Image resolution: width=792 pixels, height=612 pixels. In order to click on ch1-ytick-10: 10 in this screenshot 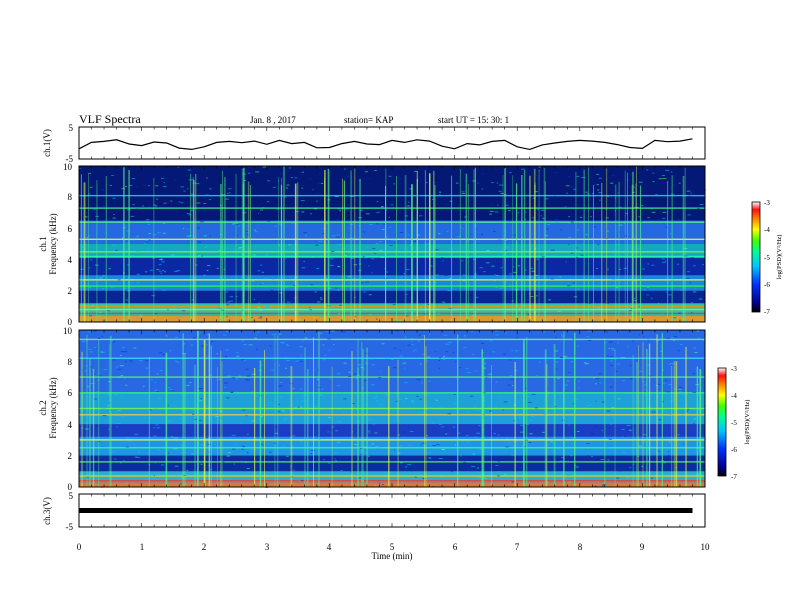, I will do `click(68, 167)`.